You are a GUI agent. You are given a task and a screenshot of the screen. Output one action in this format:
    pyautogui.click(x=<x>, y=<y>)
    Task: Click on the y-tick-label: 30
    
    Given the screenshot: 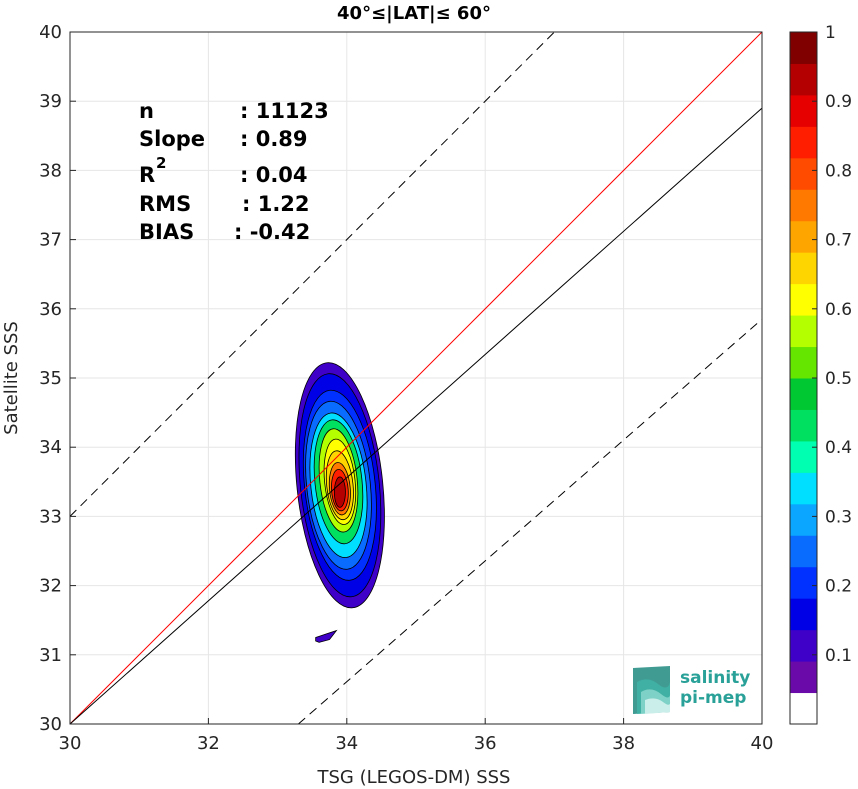 What is the action you would take?
    pyautogui.click(x=50, y=724)
    